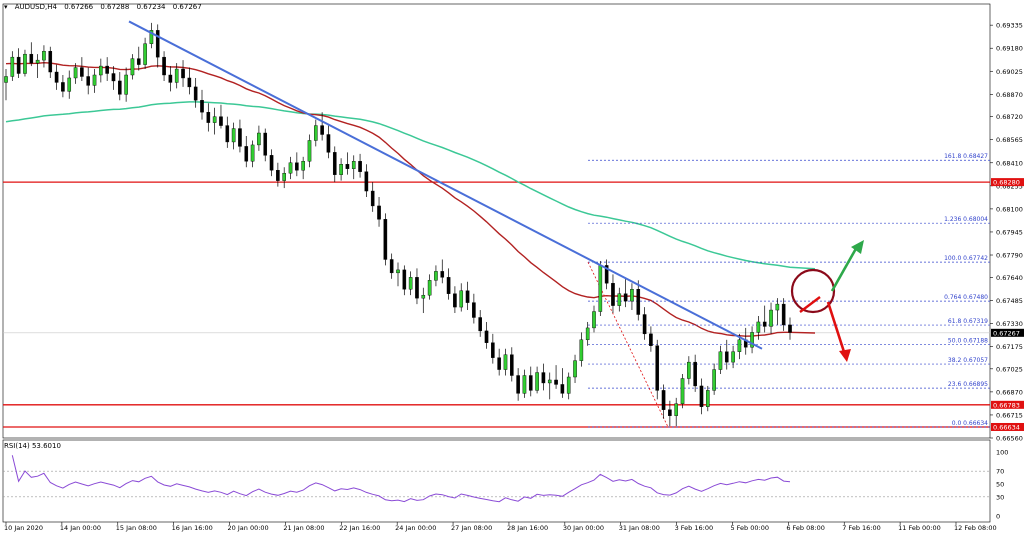 This screenshot has height=539, width=1024. What do you see at coordinates (749, 528) in the screenshot?
I see `time-axis-label: 5 Feb 00:00` at bounding box center [749, 528].